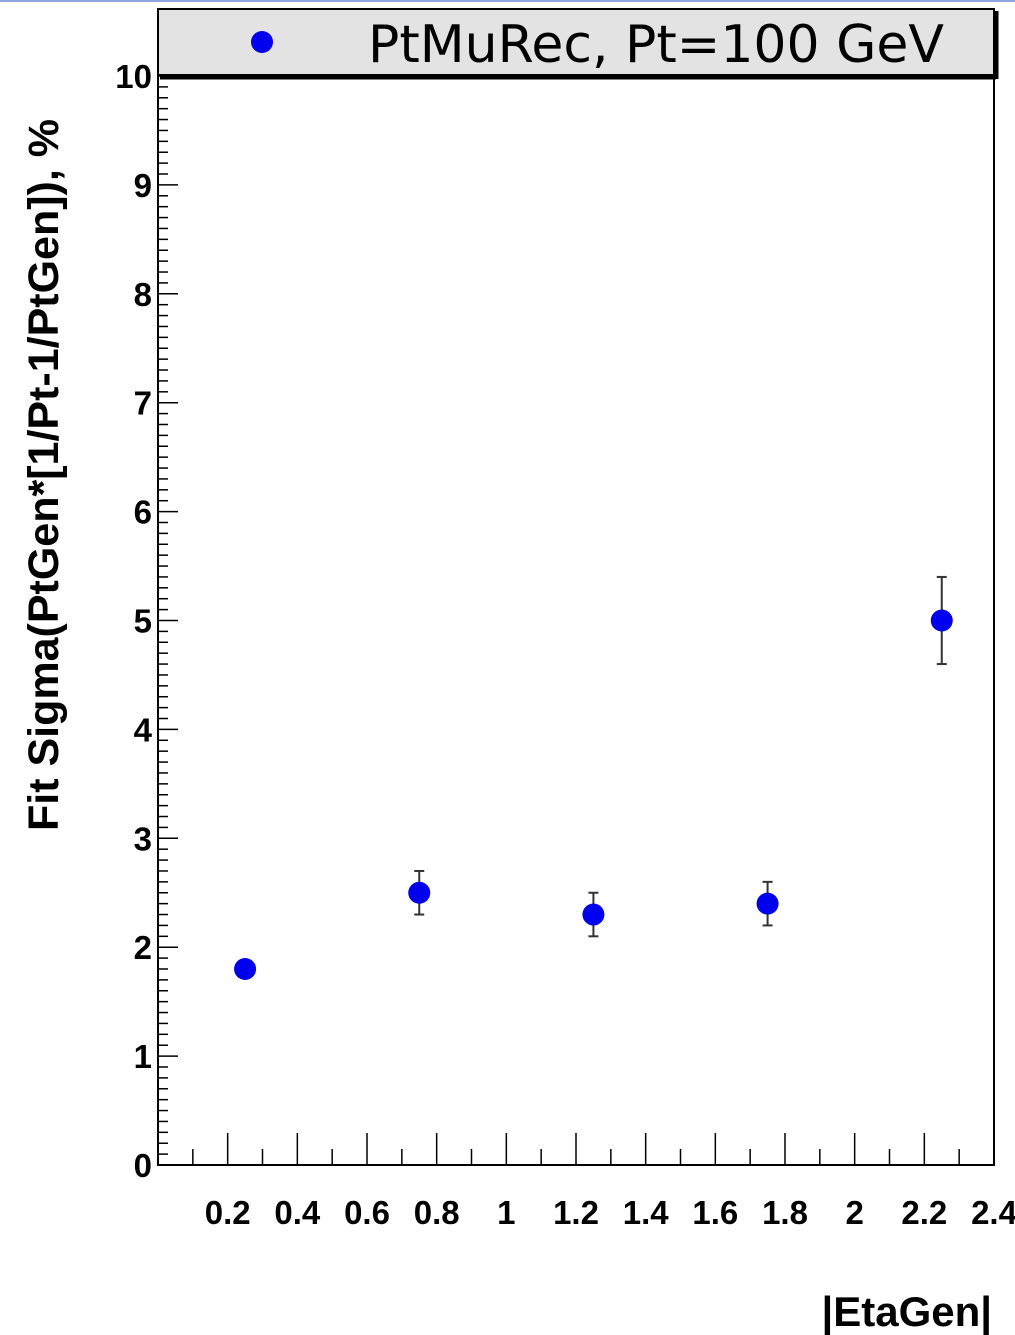 Image resolution: width=1015 pixels, height=1335 pixels. Describe the element at coordinates (576, 1212) in the screenshot. I see `x-tick-label: 1.2` at that location.